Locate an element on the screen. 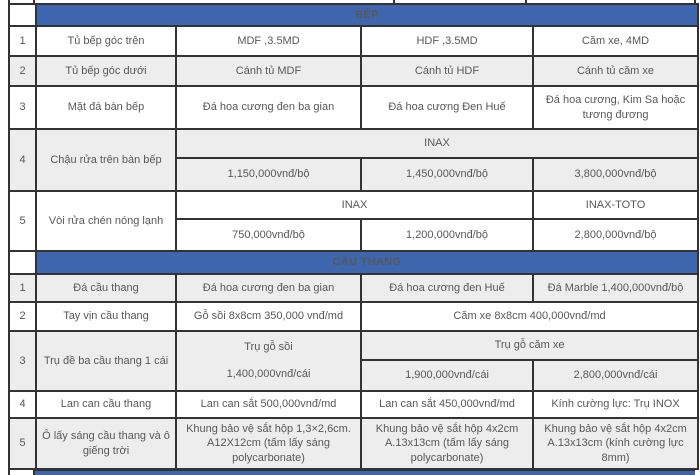 This screenshot has height=475, width=700. brand-cell: INAX-TOTO is located at coordinates (615, 205).